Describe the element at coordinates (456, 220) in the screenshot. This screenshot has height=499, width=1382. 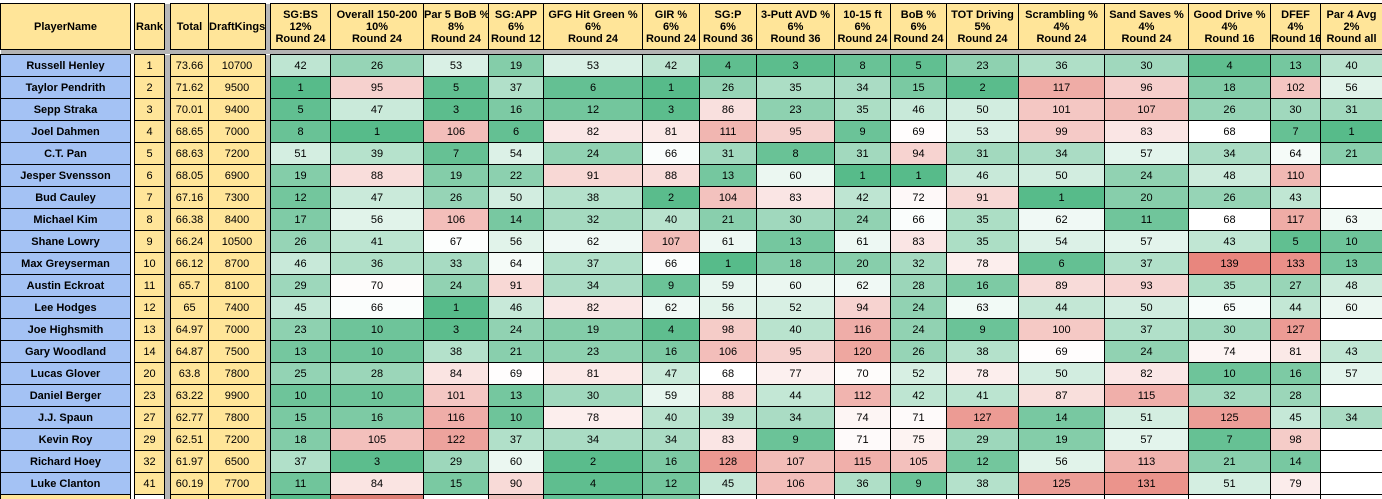
I see `stat-cell: 106` at that location.